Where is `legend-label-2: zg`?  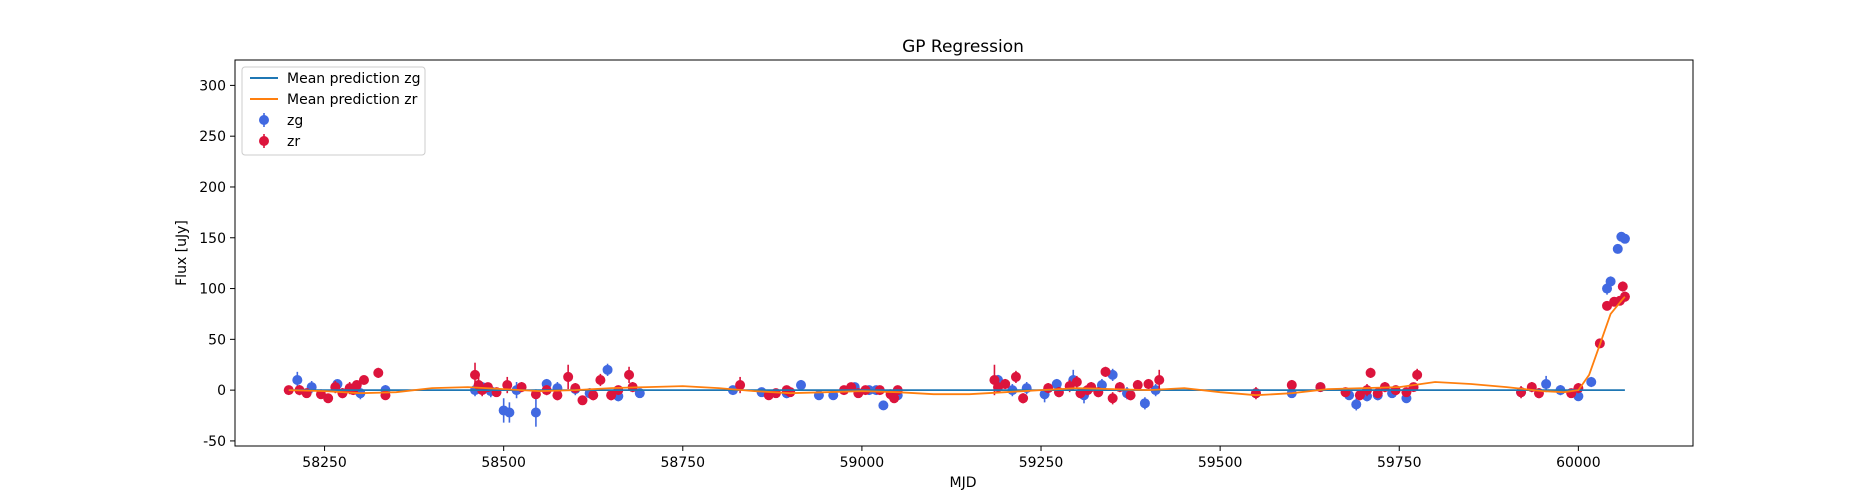 legend-label-2: zg is located at coordinates (295, 121).